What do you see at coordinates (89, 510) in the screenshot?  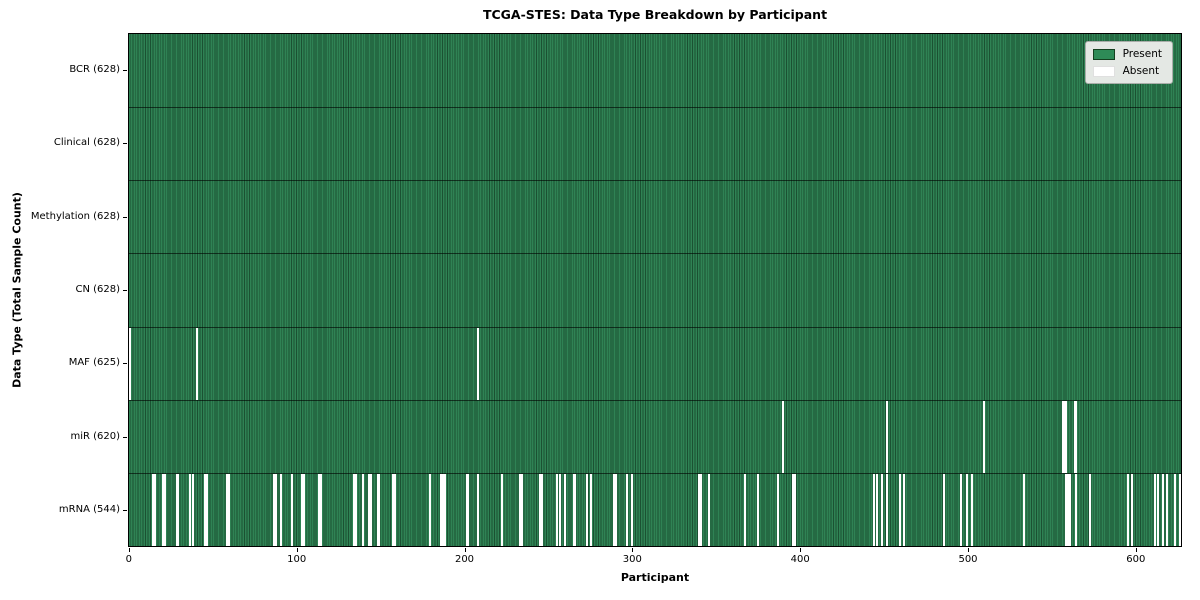 I see `y-tick-label: mRNA (544)` at bounding box center [89, 510].